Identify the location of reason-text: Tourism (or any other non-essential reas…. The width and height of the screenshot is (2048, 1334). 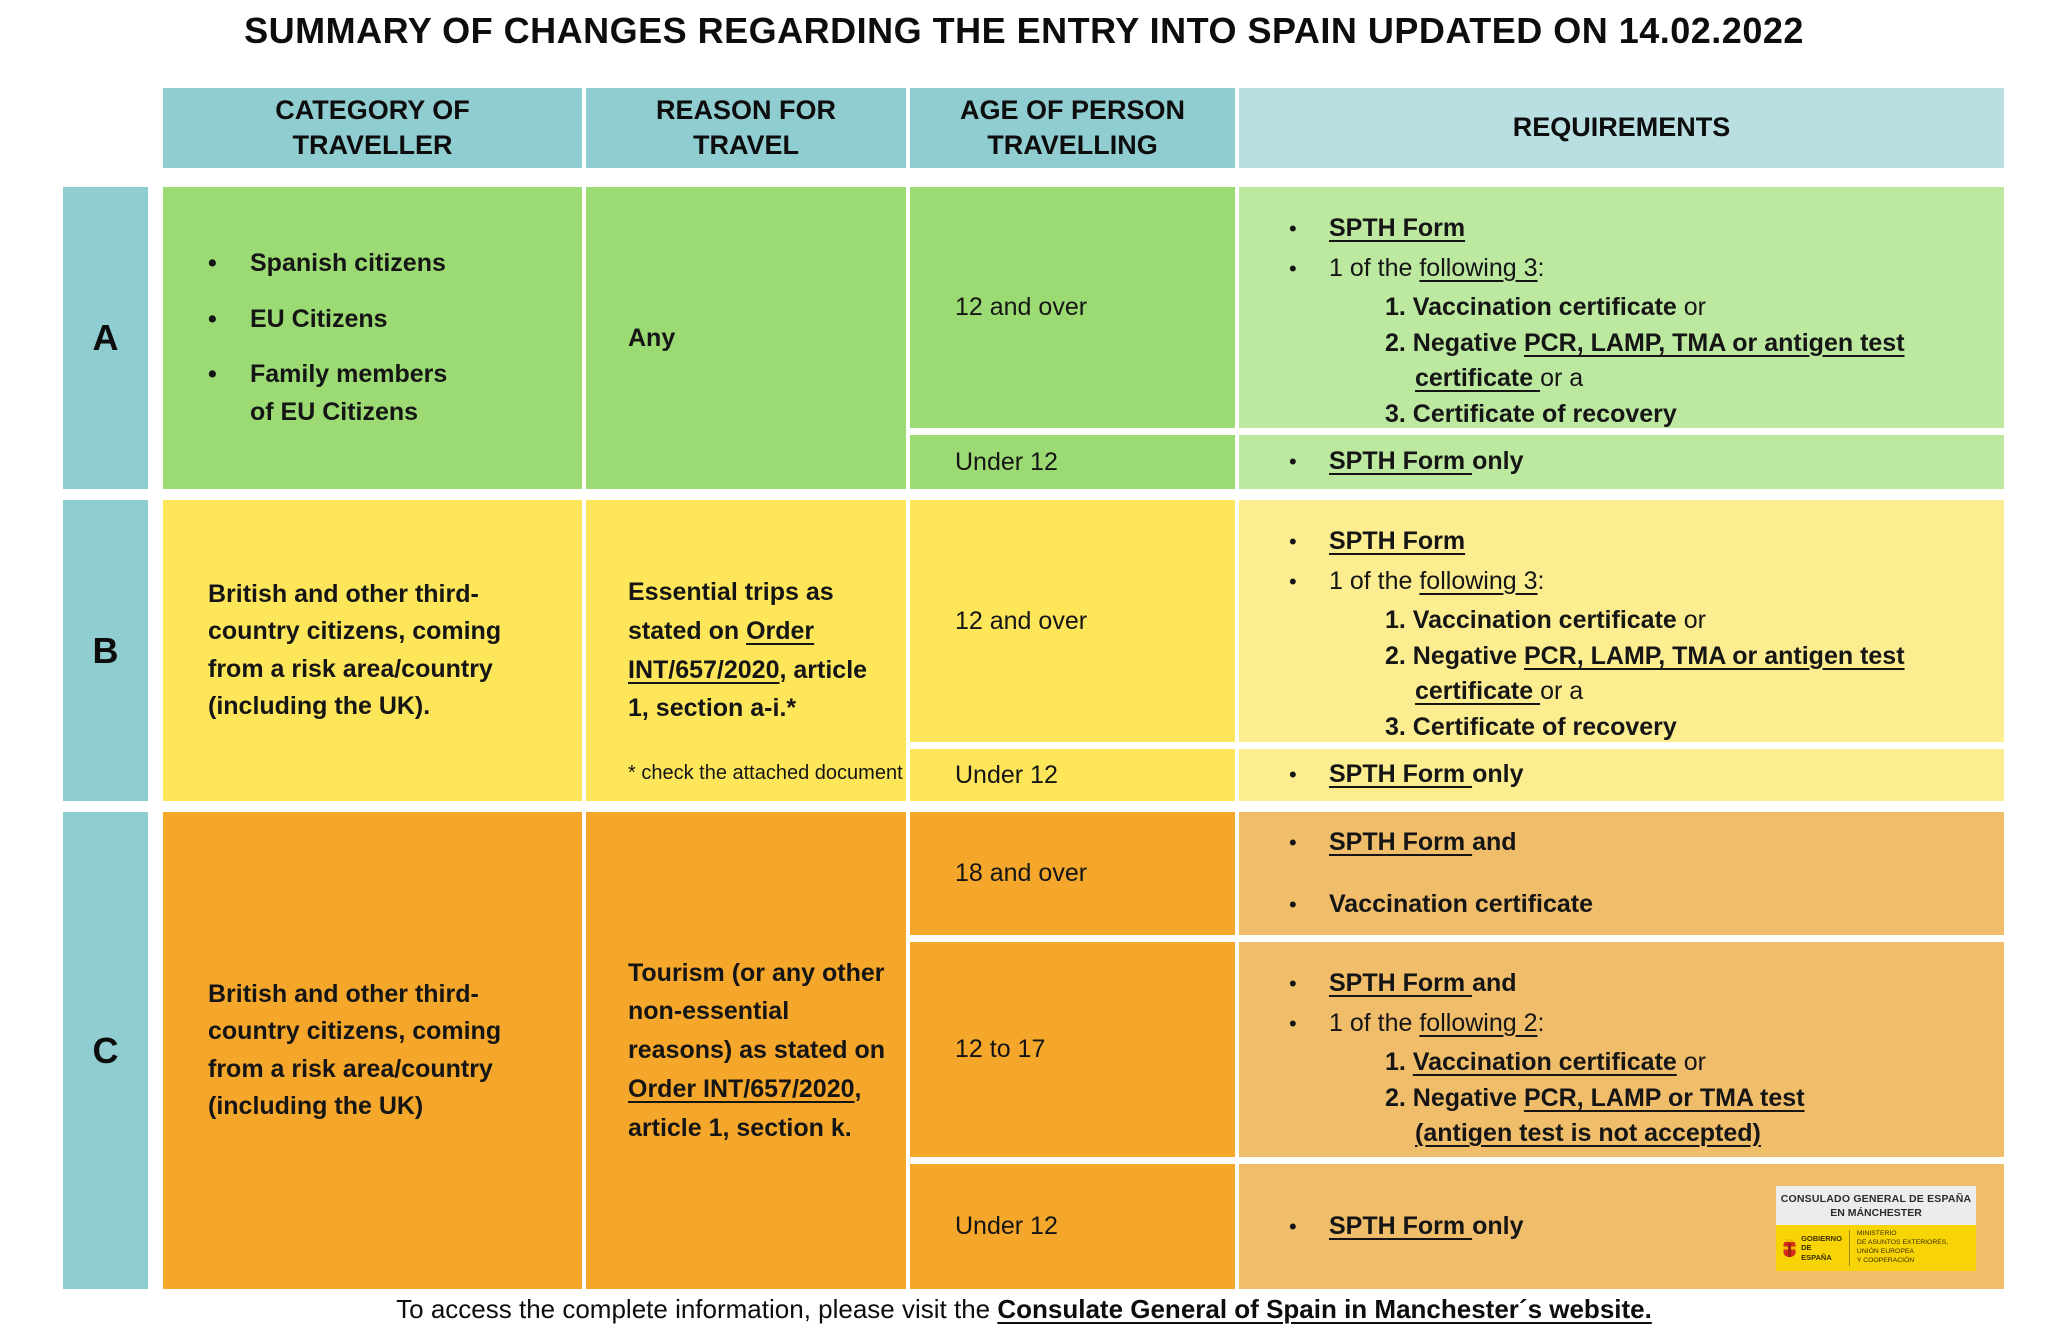
(757, 1050).